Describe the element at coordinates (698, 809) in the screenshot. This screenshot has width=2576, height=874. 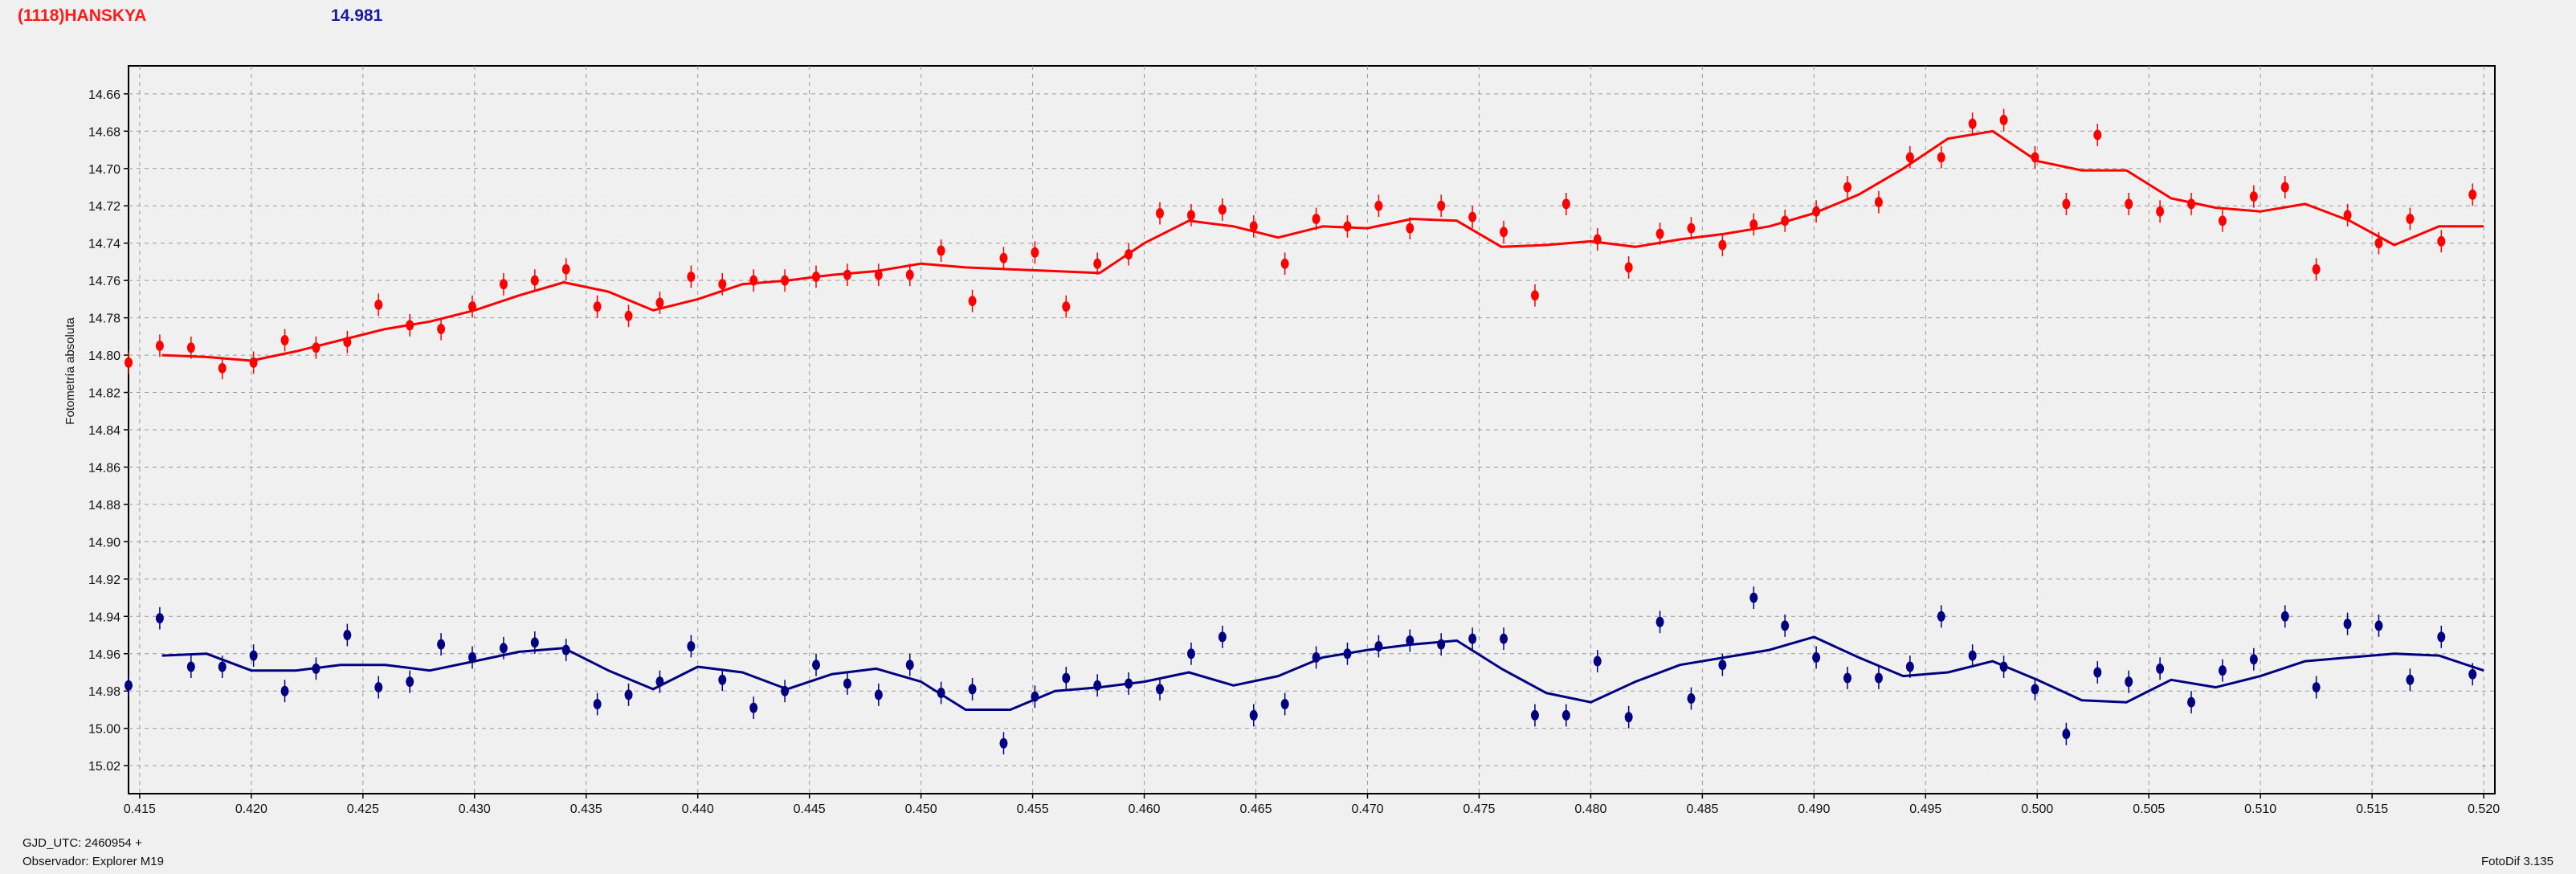
I see `x-tick-label: 0.440` at that location.